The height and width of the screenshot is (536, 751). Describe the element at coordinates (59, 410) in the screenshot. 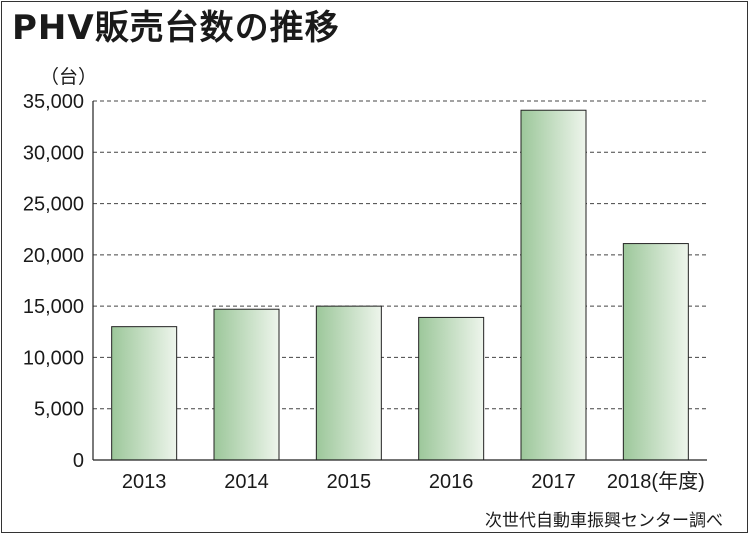

I see `y-tick-label: 5,000` at that location.